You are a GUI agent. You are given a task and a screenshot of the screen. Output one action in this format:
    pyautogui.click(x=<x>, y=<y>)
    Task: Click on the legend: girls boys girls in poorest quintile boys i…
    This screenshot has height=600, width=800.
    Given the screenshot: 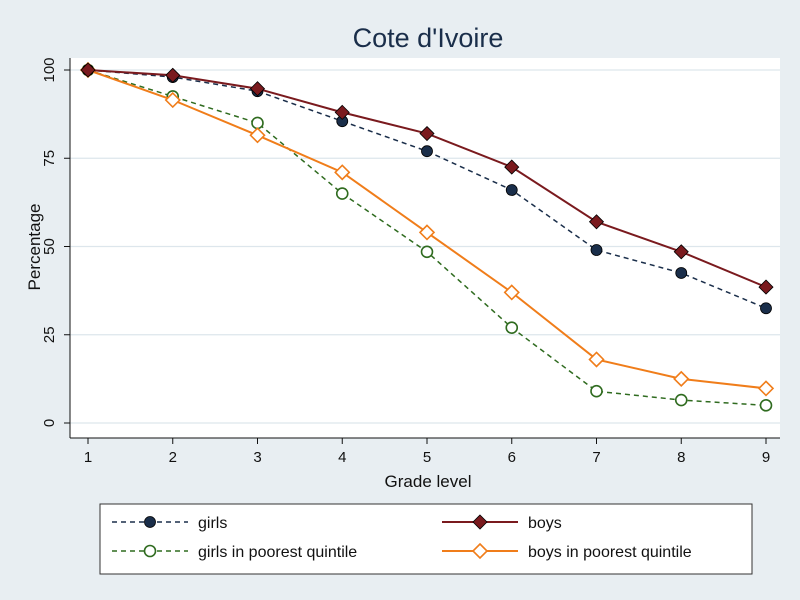 What is the action you would take?
    pyautogui.click(x=426, y=539)
    